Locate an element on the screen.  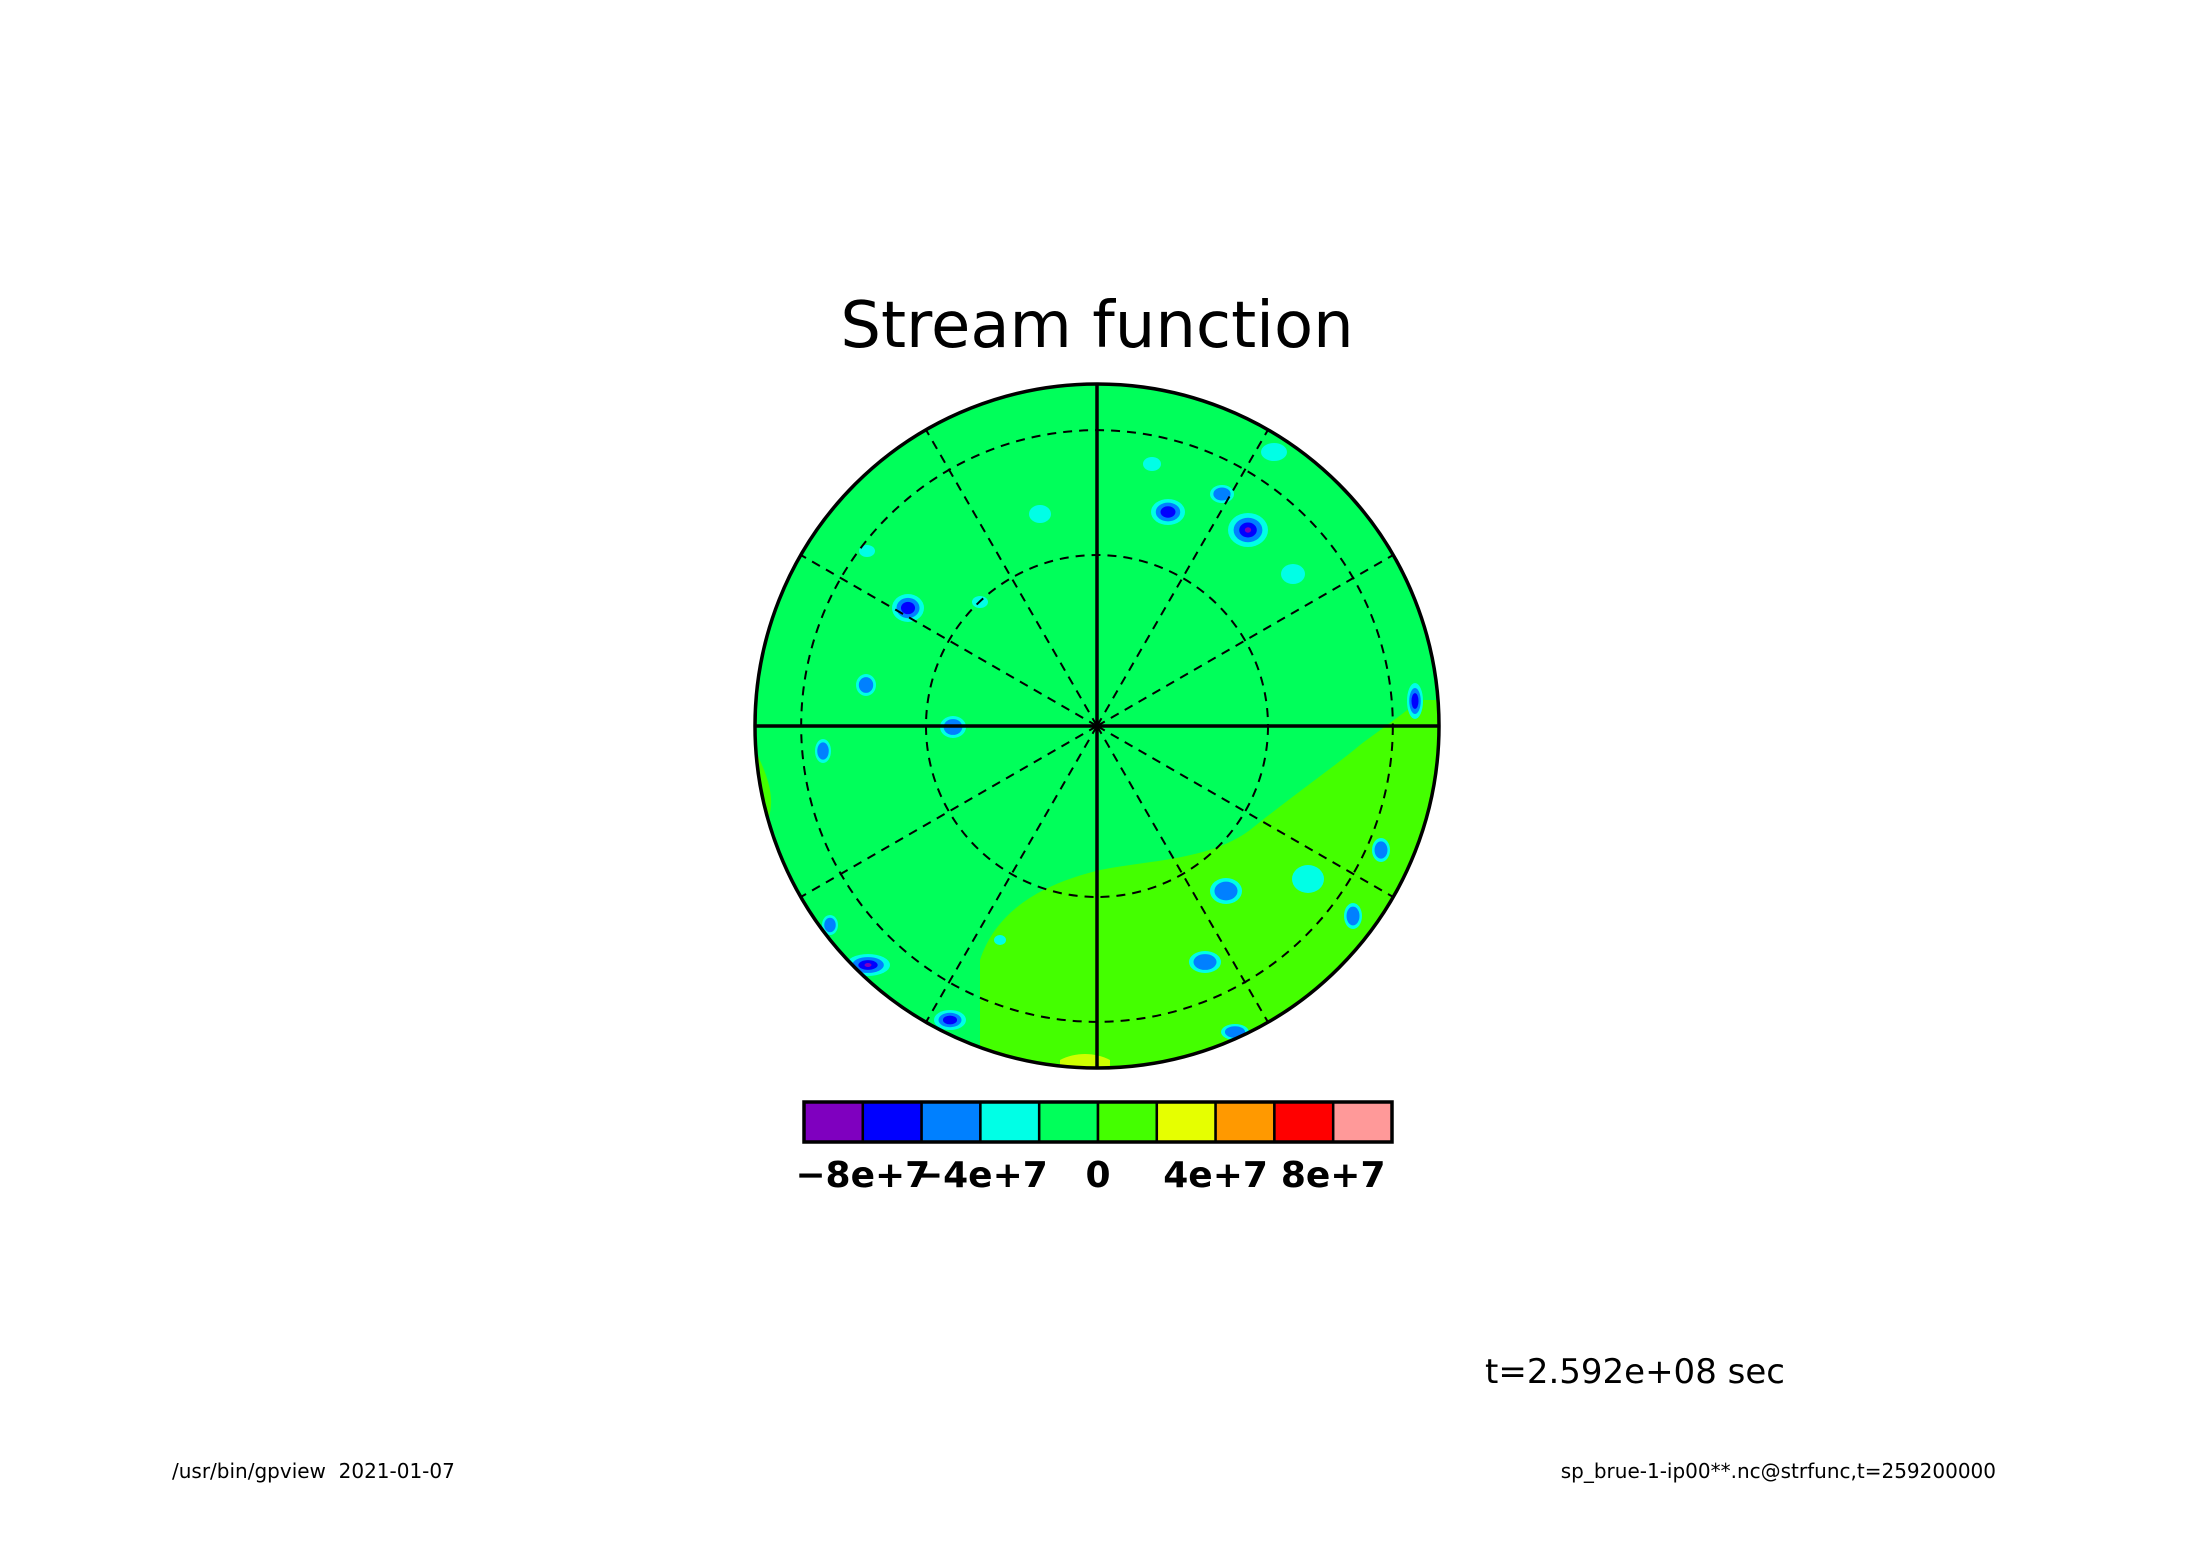
footer-left: /usr/bin/gpview 2021-01-07 is located at coordinates (313, 1471).